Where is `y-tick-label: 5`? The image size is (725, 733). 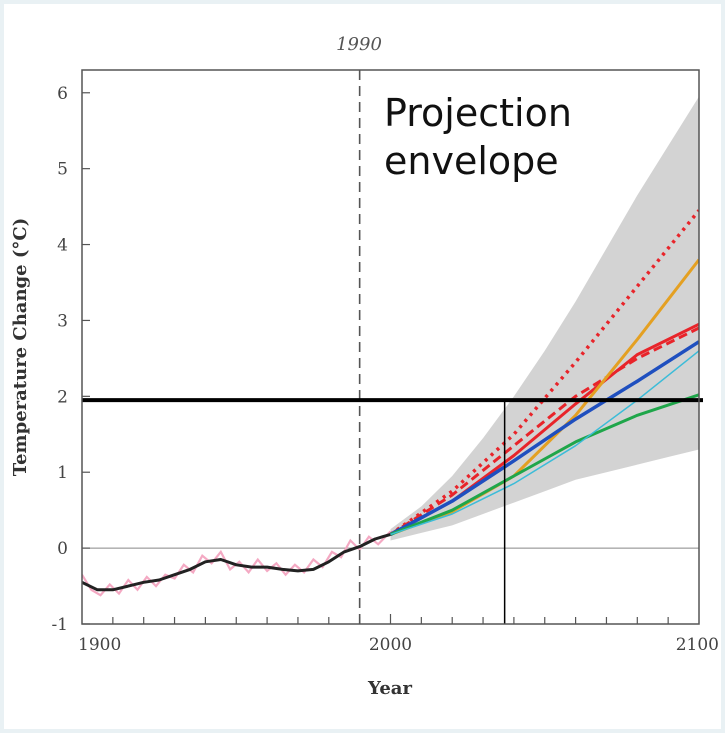
y-tick-label: 5 is located at coordinates (62, 170).